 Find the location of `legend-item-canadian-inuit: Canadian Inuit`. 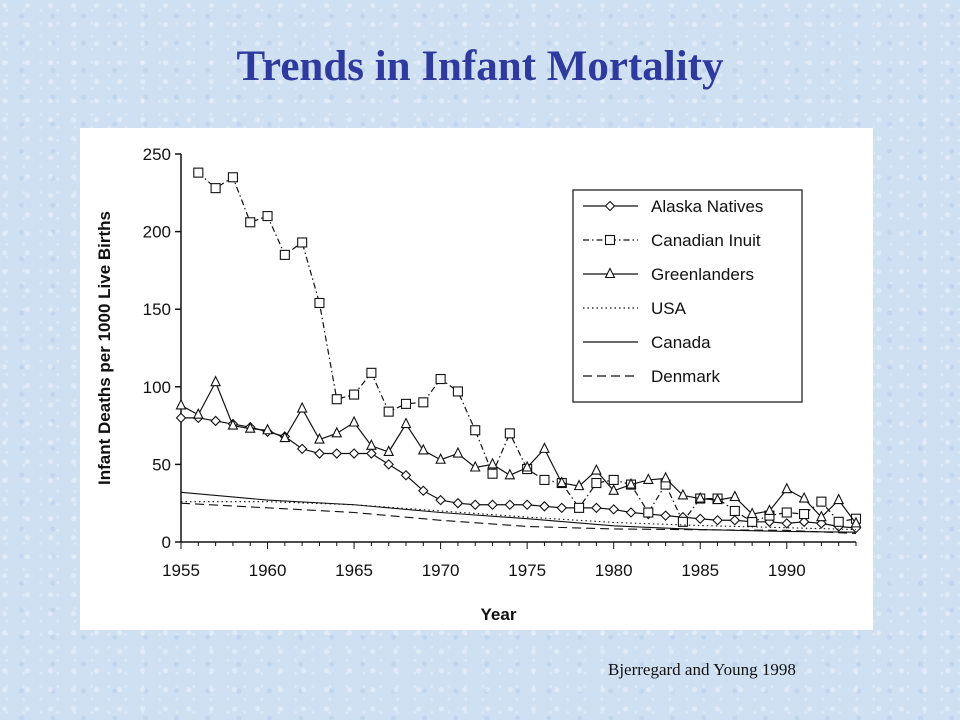

legend-item-canadian-inuit: Canadian Inuit is located at coordinates (672, 240).